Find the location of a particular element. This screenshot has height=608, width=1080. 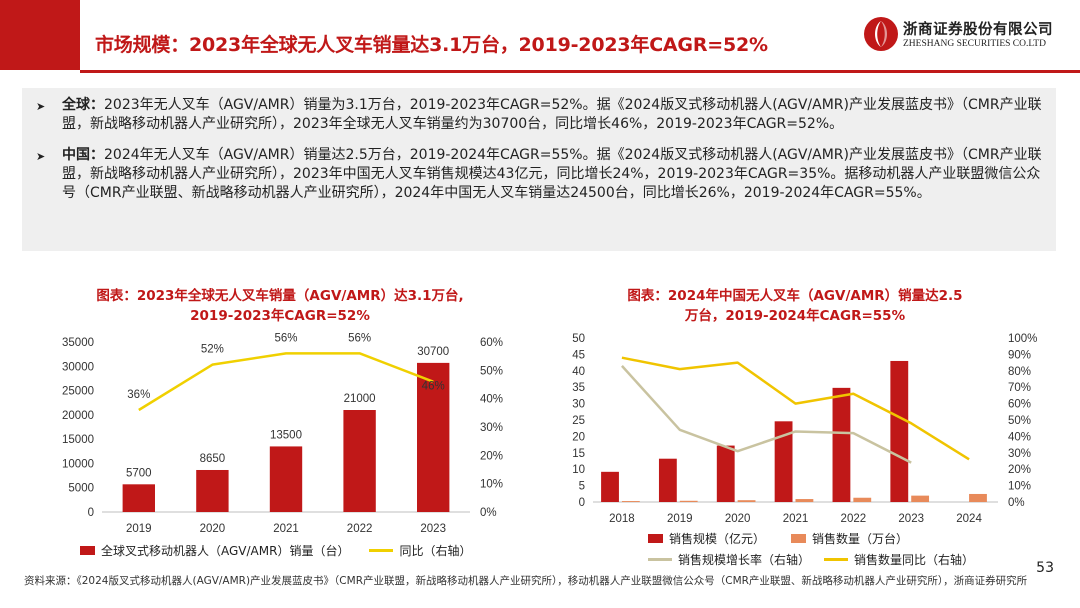

bullet-lead: 全球： is located at coordinates (83, 105).